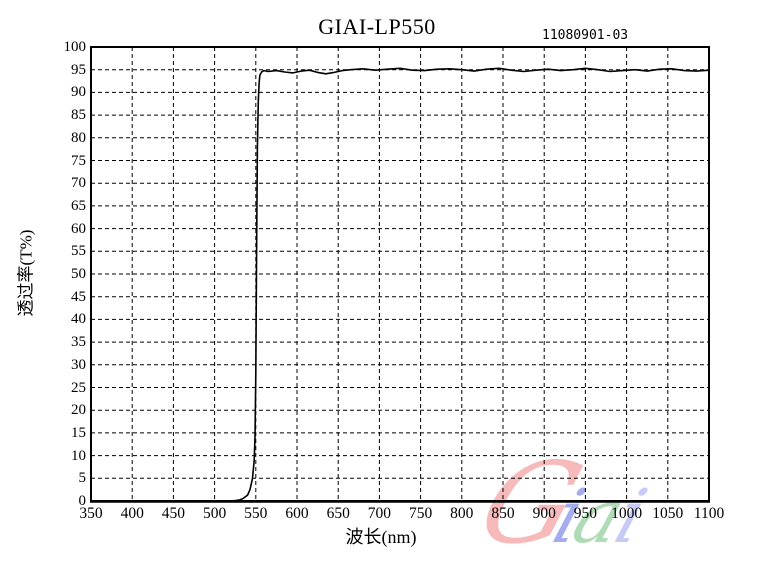 This screenshot has height=566, width=779. What do you see at coordinates (585, 513) in the screenshot?
I see `x-tick-label: 950` at bounding box center [585, 513].